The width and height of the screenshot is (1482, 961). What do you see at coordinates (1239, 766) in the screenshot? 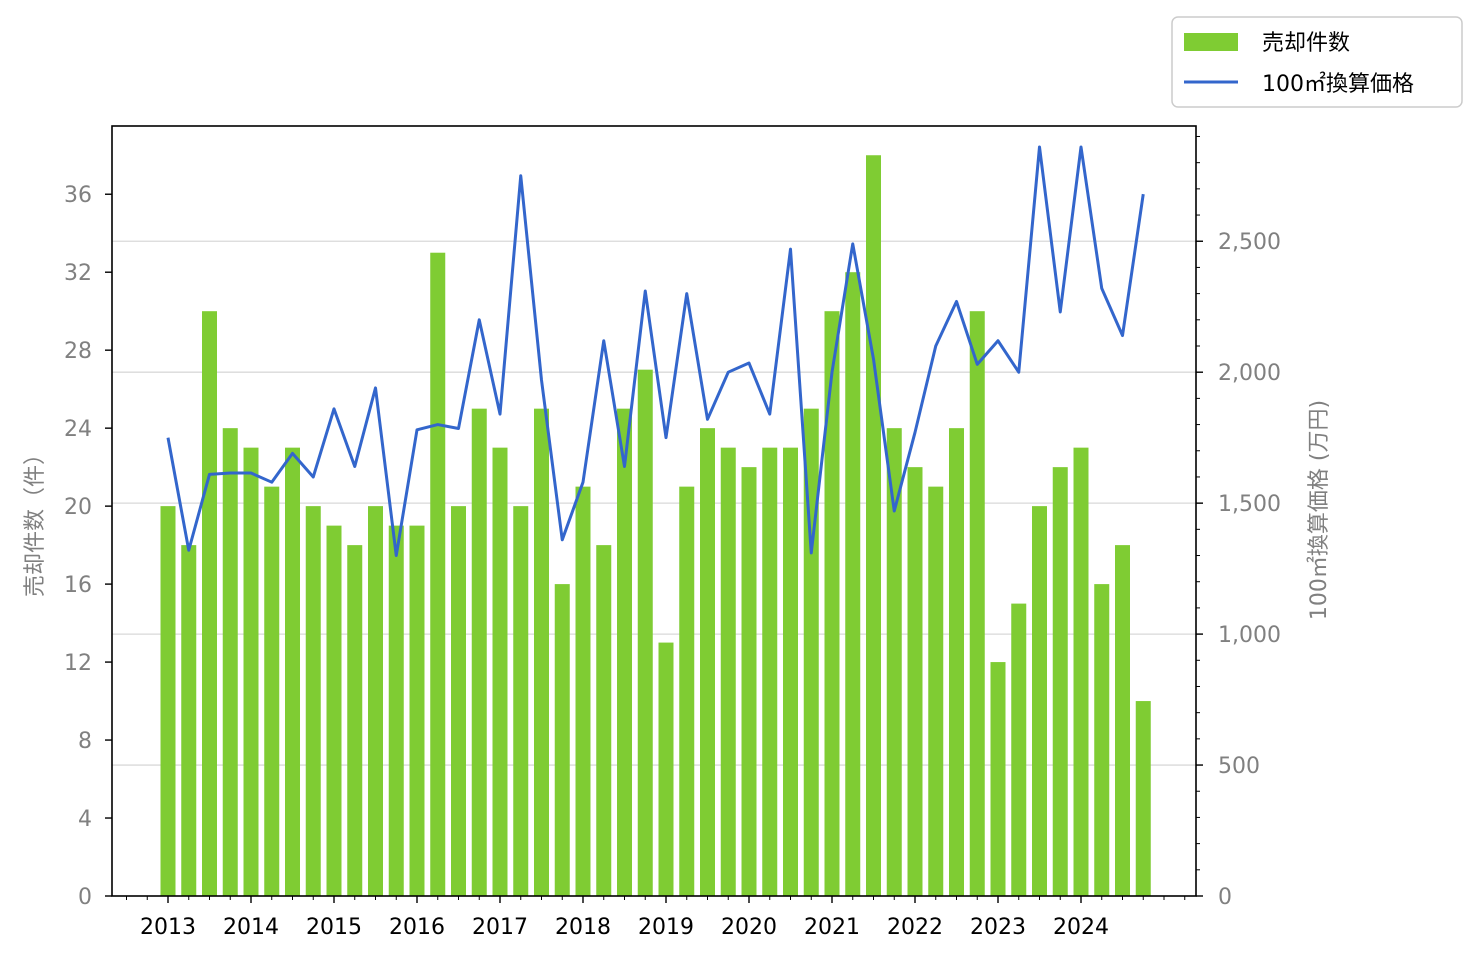
I see `right-tick-label-1: 500` at bounding box center [1239, 766].